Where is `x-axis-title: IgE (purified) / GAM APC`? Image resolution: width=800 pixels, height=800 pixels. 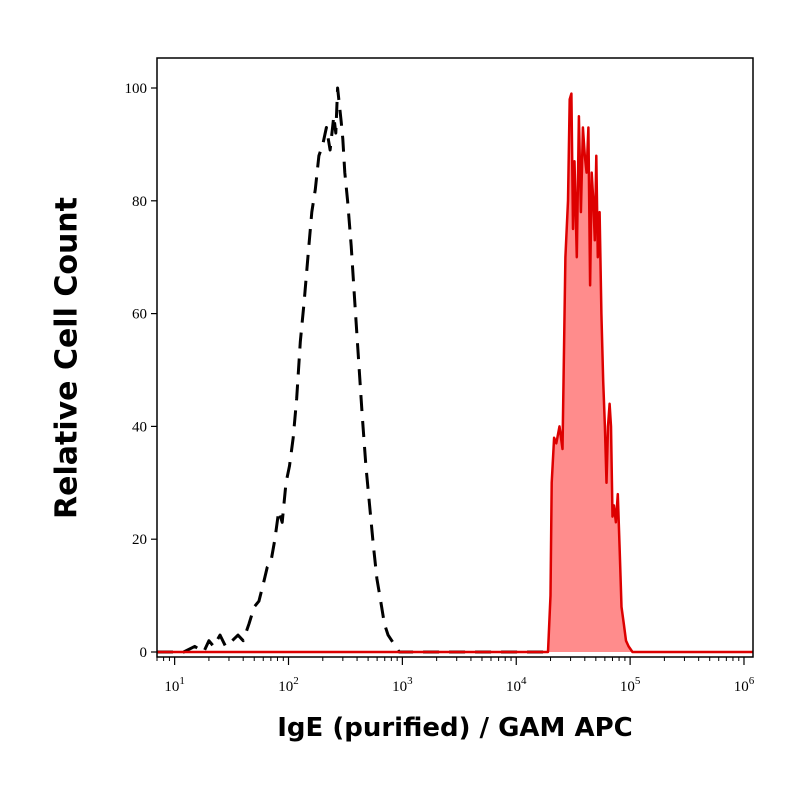 x-axis-title: IgE (purified) / GAM APC is located at coordinates (454, 728).